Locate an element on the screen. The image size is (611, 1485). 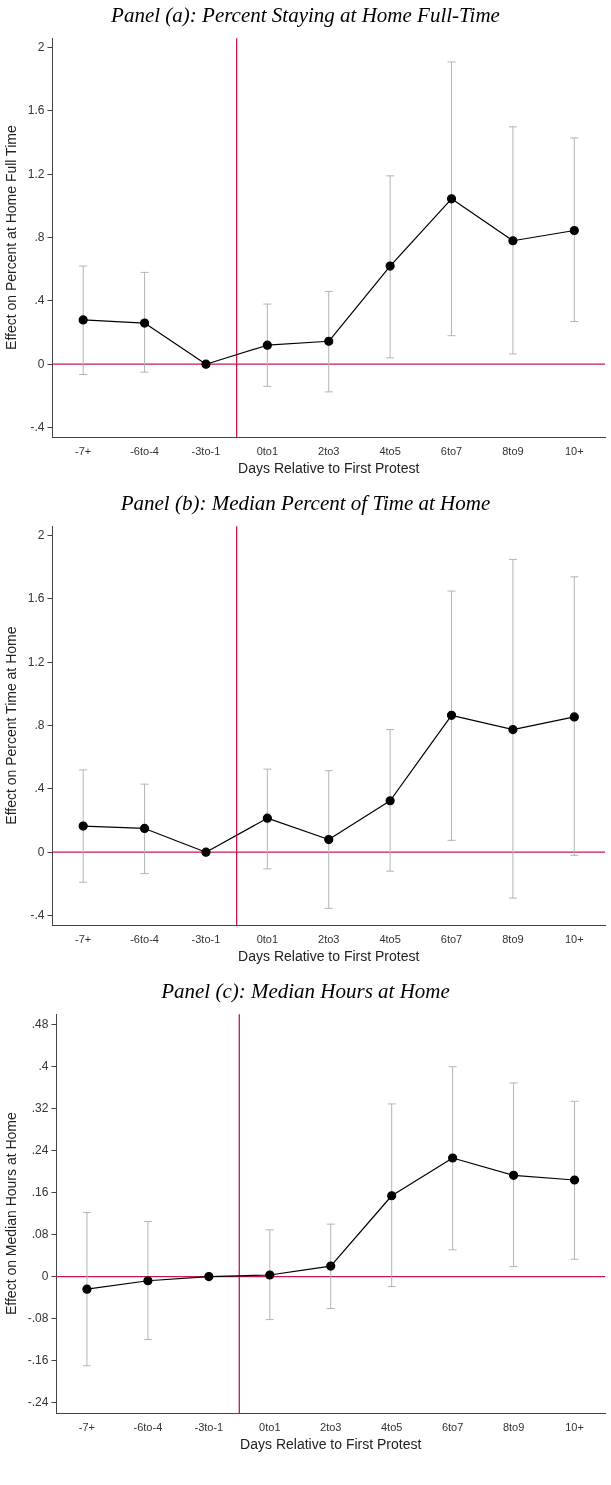
chart-title: Panel (c): Median Hours at Home is located at coordinates (305, 991).